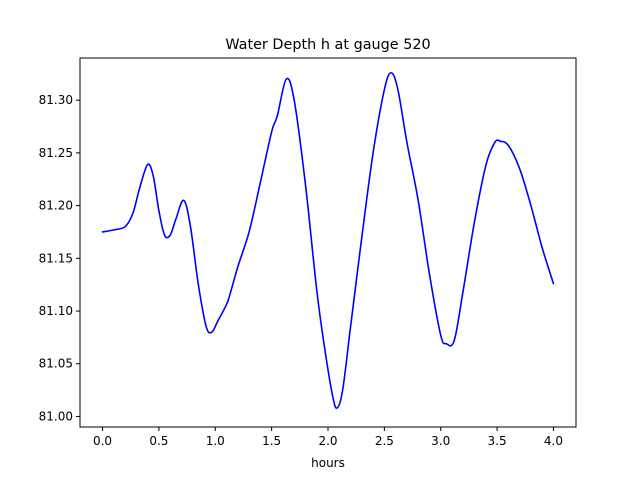 This screenshot has width=640, height=480. Describe the element at coordinates (328, 463) in the screenshot. I see `x-axis-label: hours` at that location.